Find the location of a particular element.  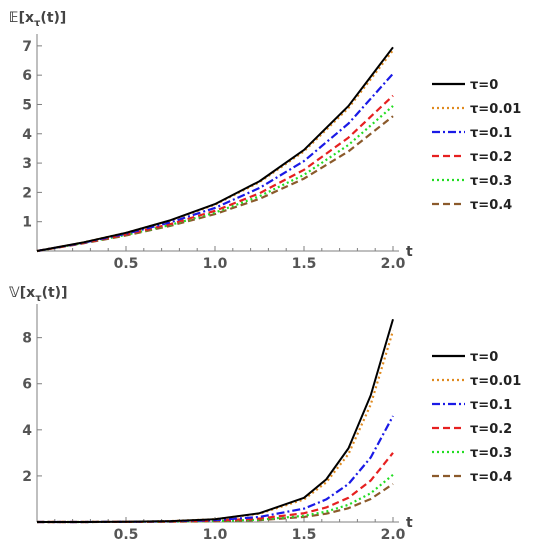

y-label-main: 𝔼[x is located at coordinates (21, 18).